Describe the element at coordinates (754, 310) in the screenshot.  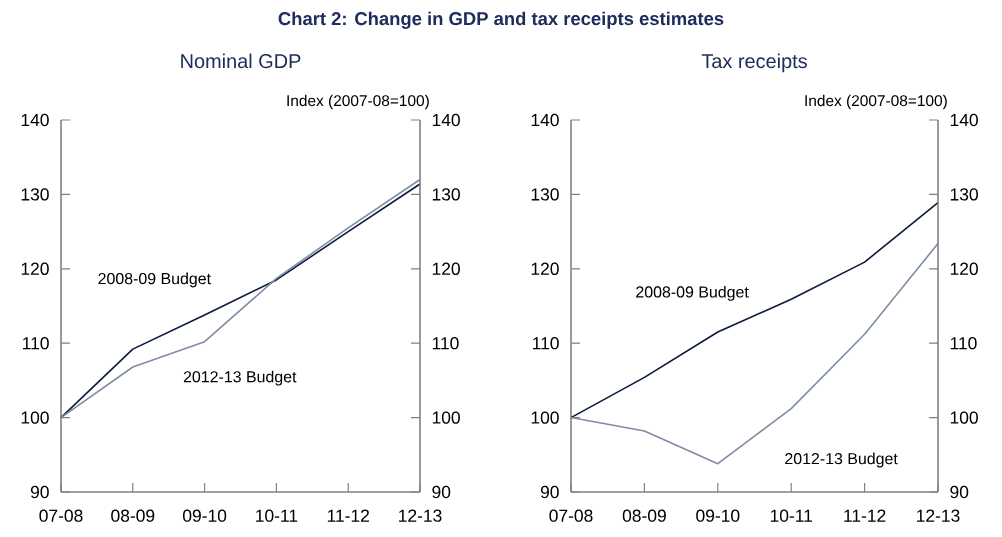
I see `line-series` at that location.